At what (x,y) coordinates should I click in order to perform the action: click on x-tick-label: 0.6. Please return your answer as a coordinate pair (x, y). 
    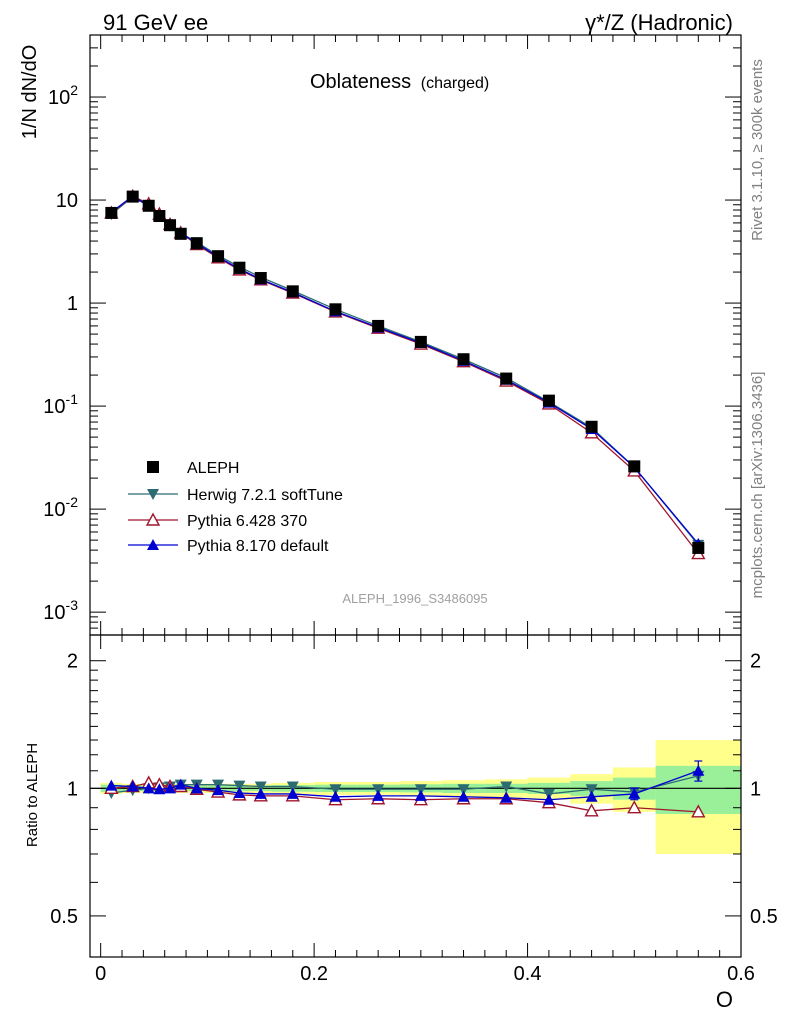
    Looking at the image, I should click on (741, 974).